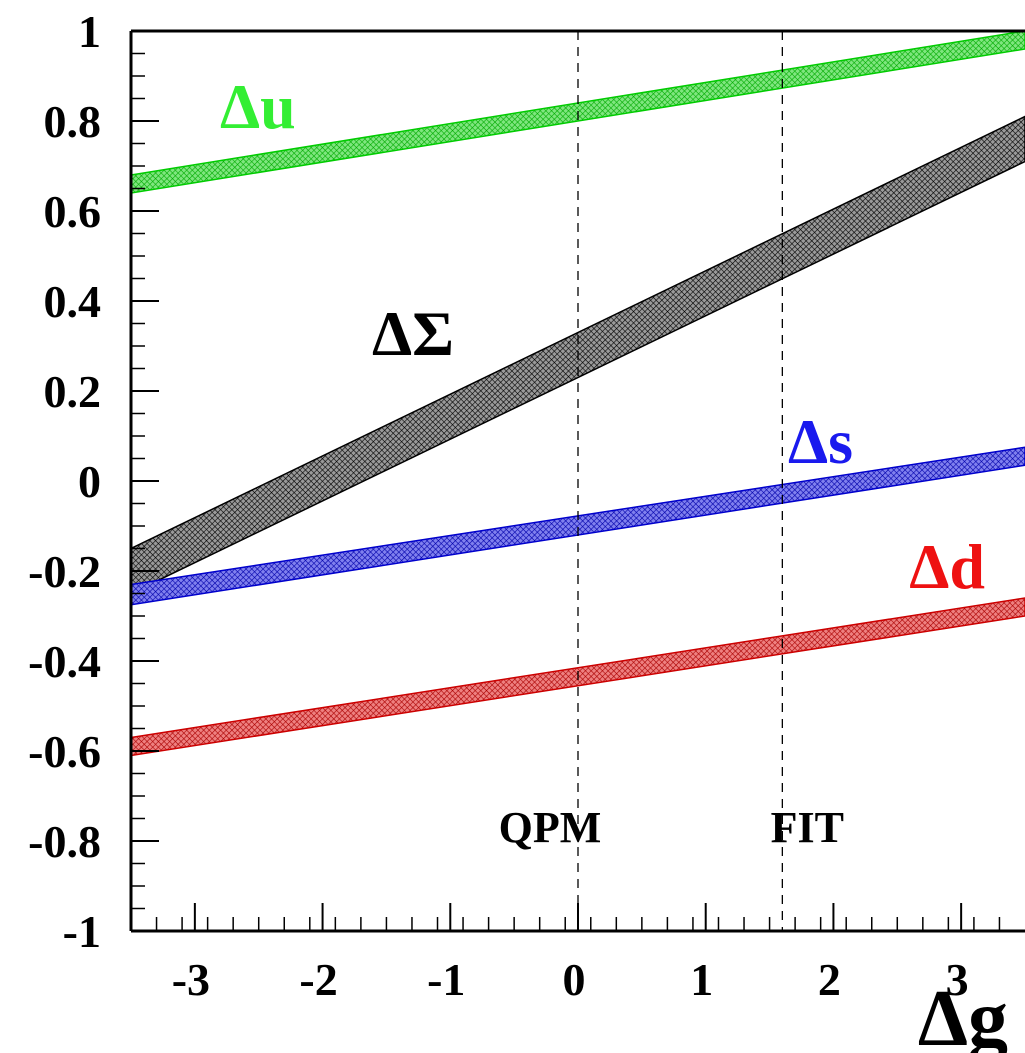  Describe the element at coordinates (820, 441) in the screenshot. I see `series-label: Δs` at that location.